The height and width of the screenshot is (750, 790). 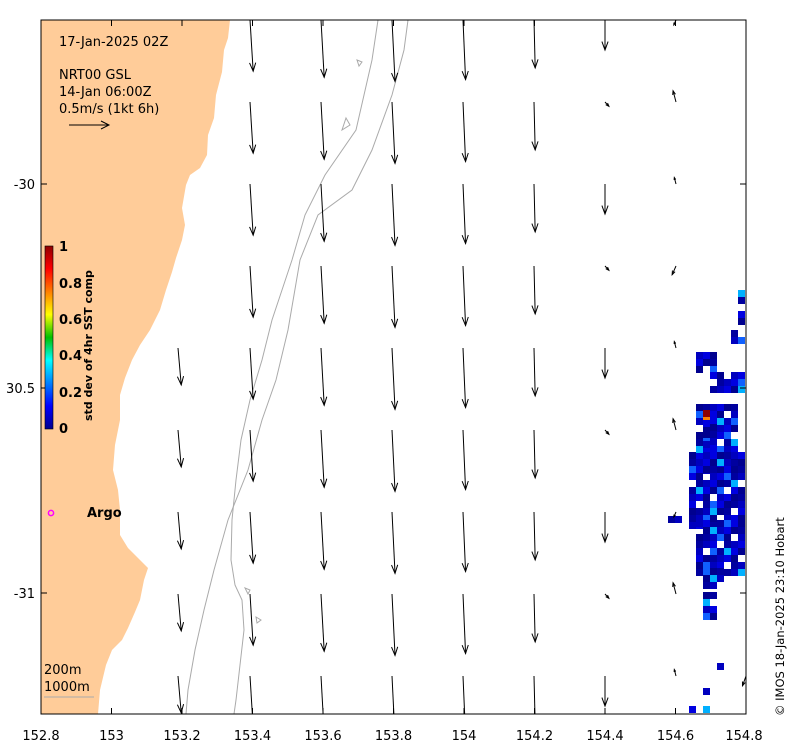 What do you see at coordinates (24, 594) in the screenshot?
I see `y-tick-label: -31` at bounding box center [24, 594].